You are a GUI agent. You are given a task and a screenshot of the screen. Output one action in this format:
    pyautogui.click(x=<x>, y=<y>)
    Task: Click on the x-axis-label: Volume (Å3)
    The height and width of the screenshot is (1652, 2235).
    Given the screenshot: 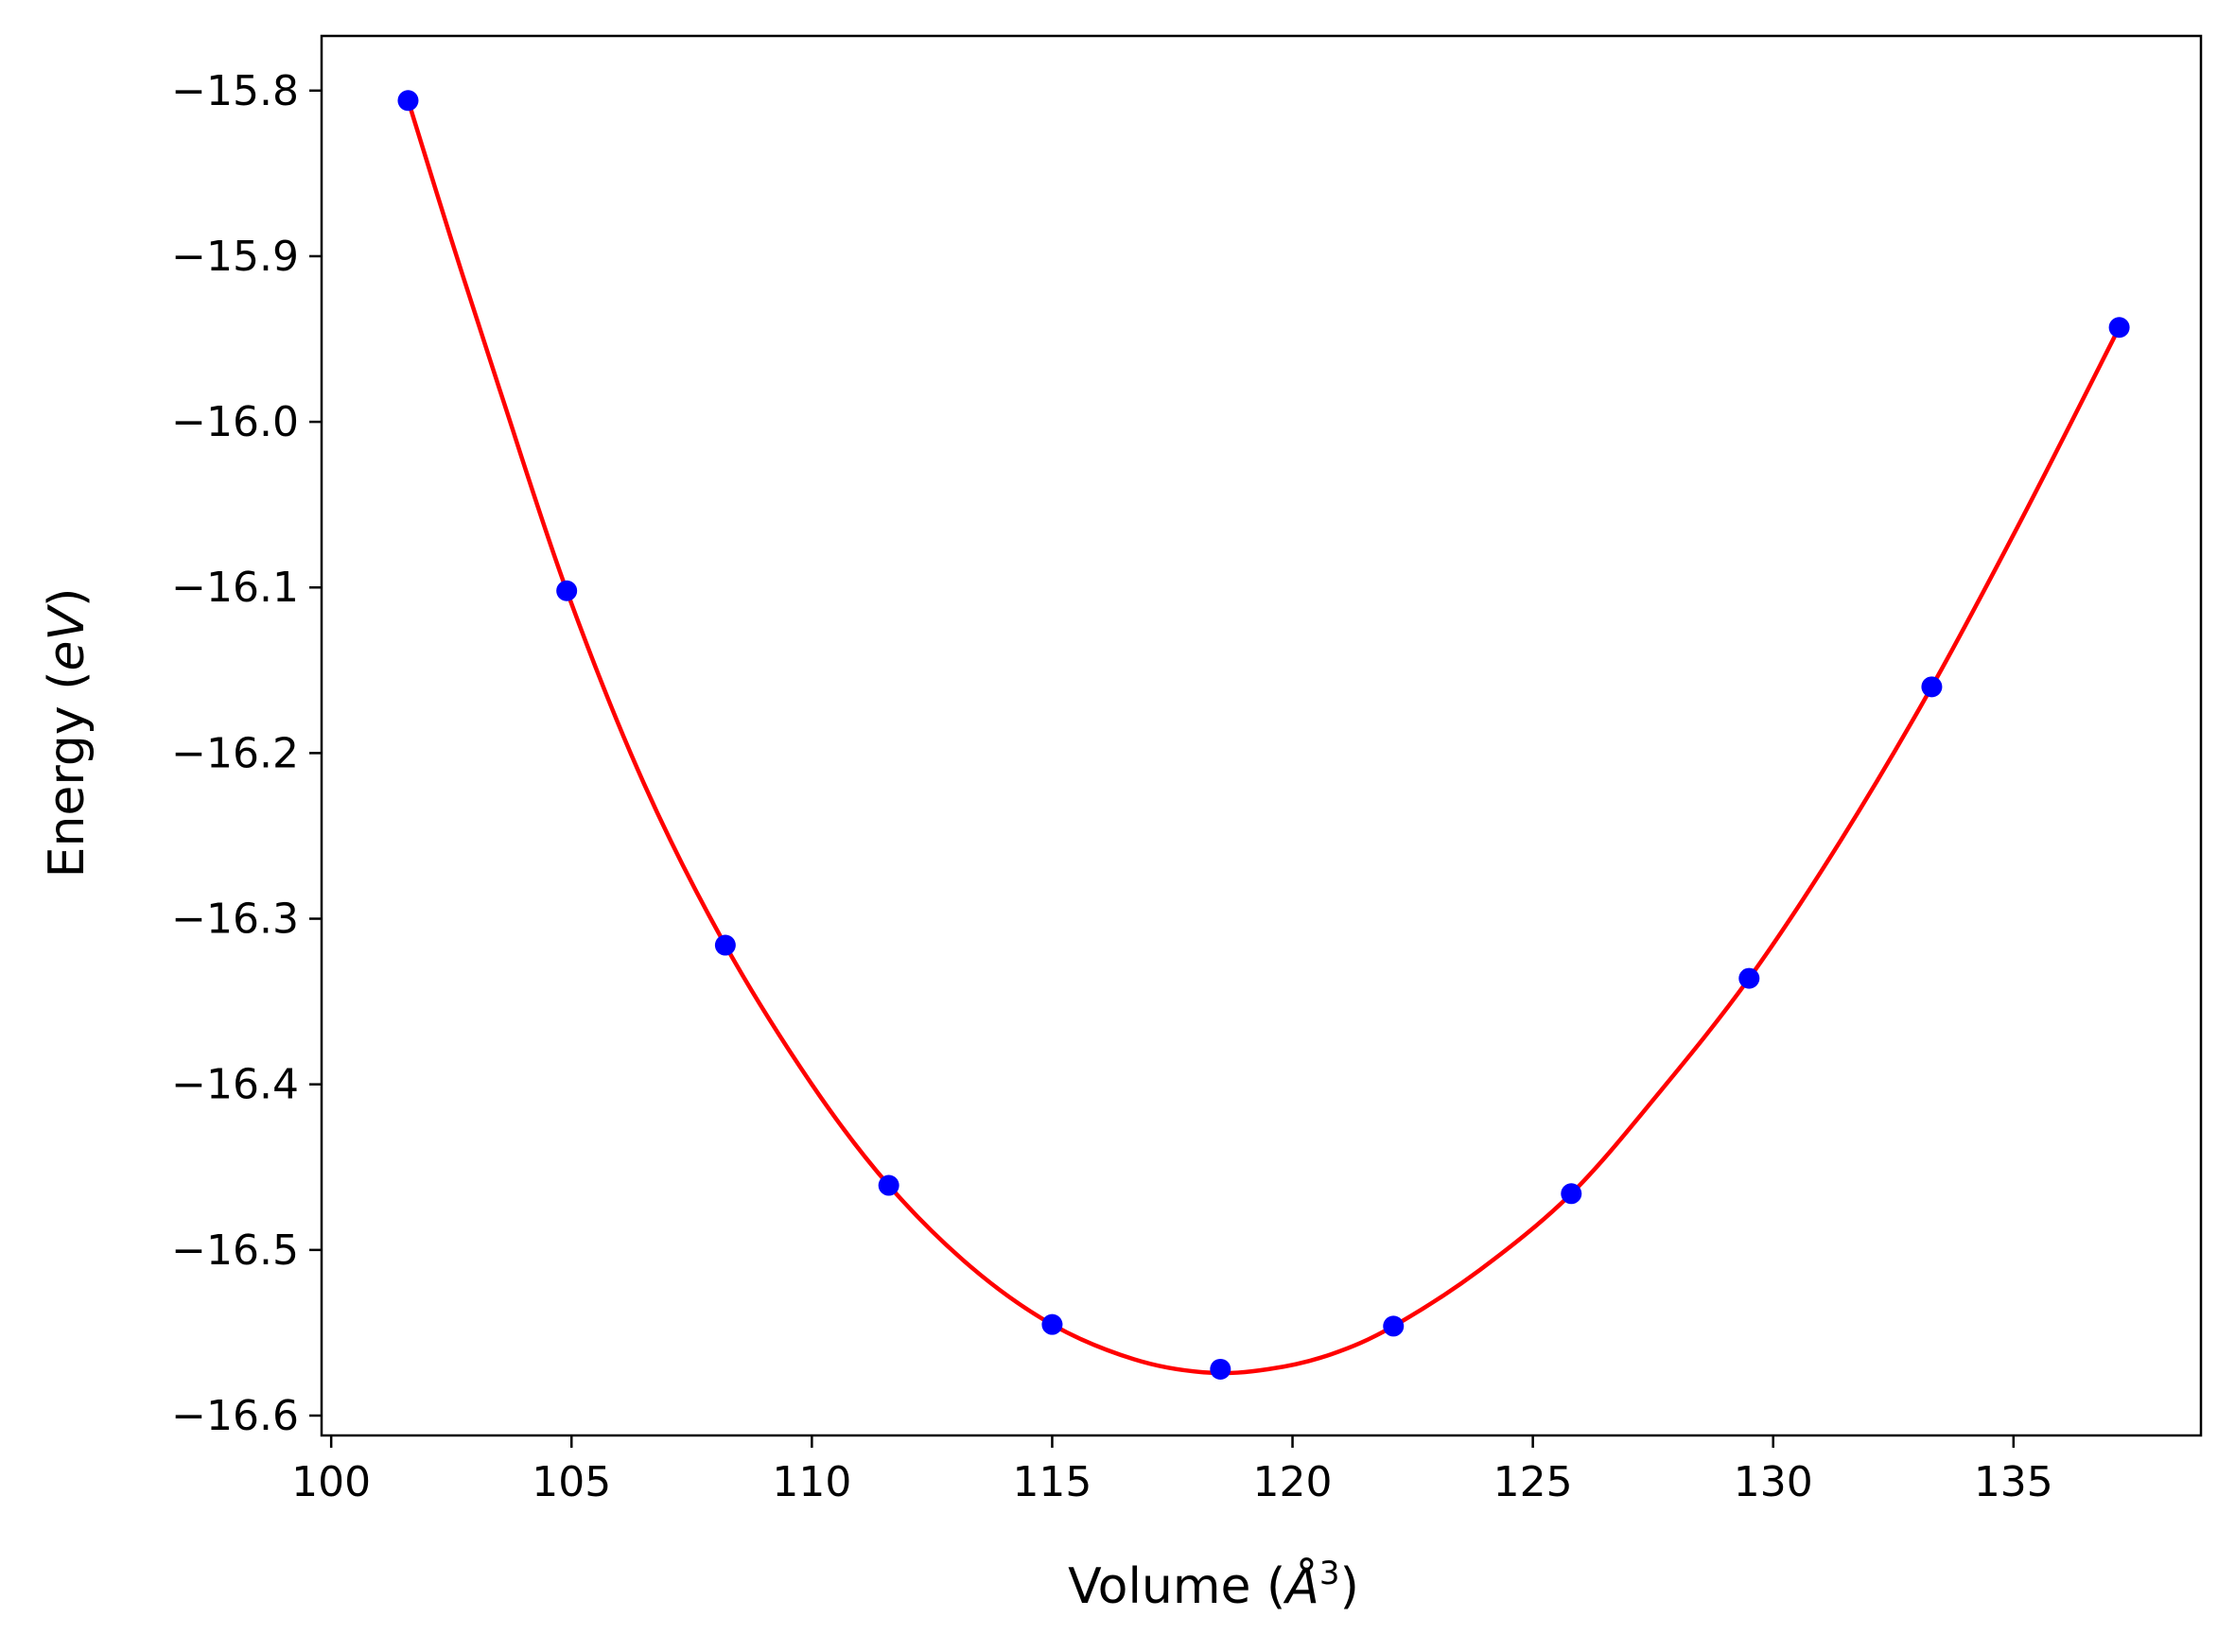 What is the action you would take?
    pyautogui.click(x=1213, y=1585)
    